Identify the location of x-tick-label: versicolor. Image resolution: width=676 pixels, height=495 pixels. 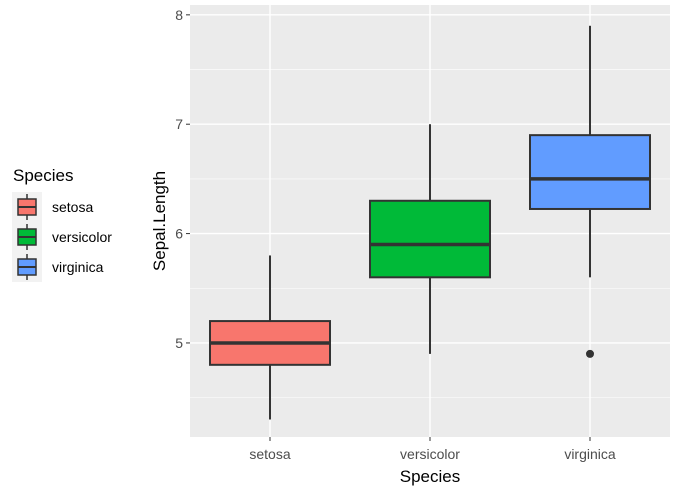
(430, 454).